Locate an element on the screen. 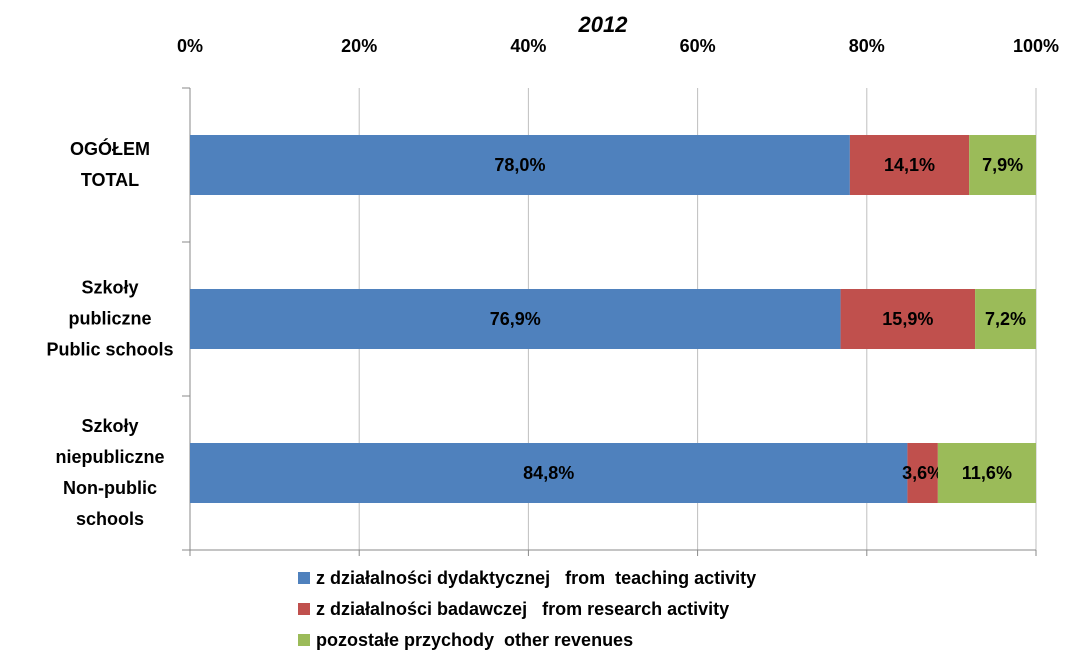 This screenshot has width=1067, height=659. data-label: 7,2% is located at coordinates (1005, 319).